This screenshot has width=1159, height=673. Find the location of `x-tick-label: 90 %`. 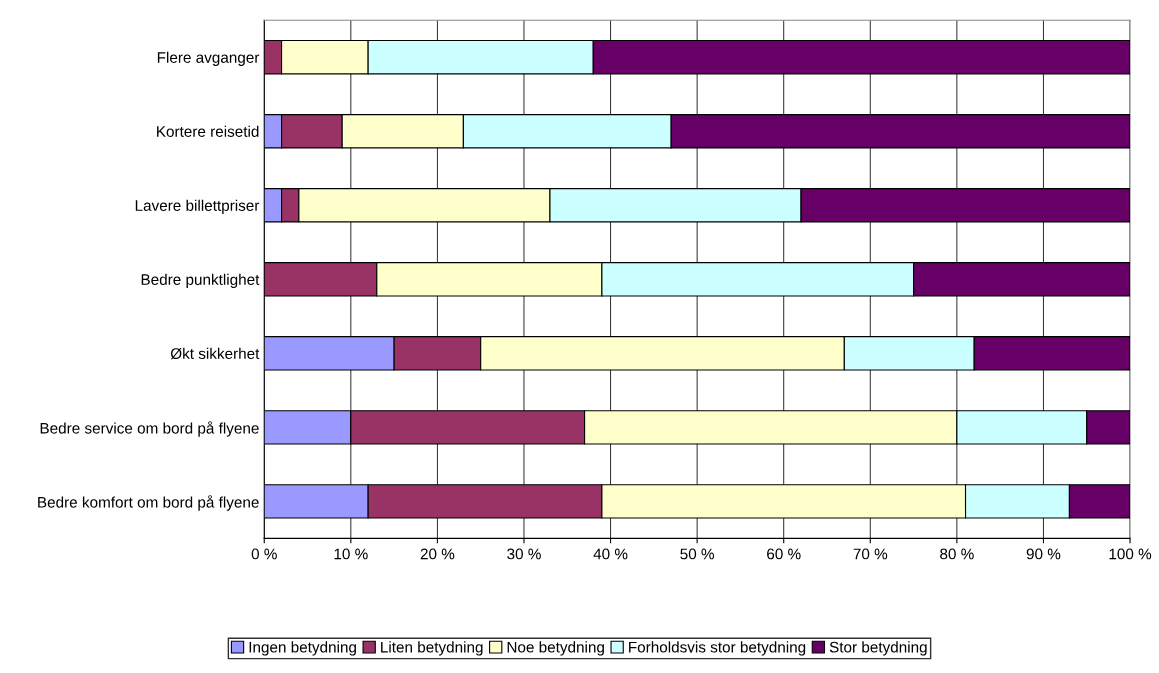

x-tick-label: 90 % is located at coordinates (1043, 554).